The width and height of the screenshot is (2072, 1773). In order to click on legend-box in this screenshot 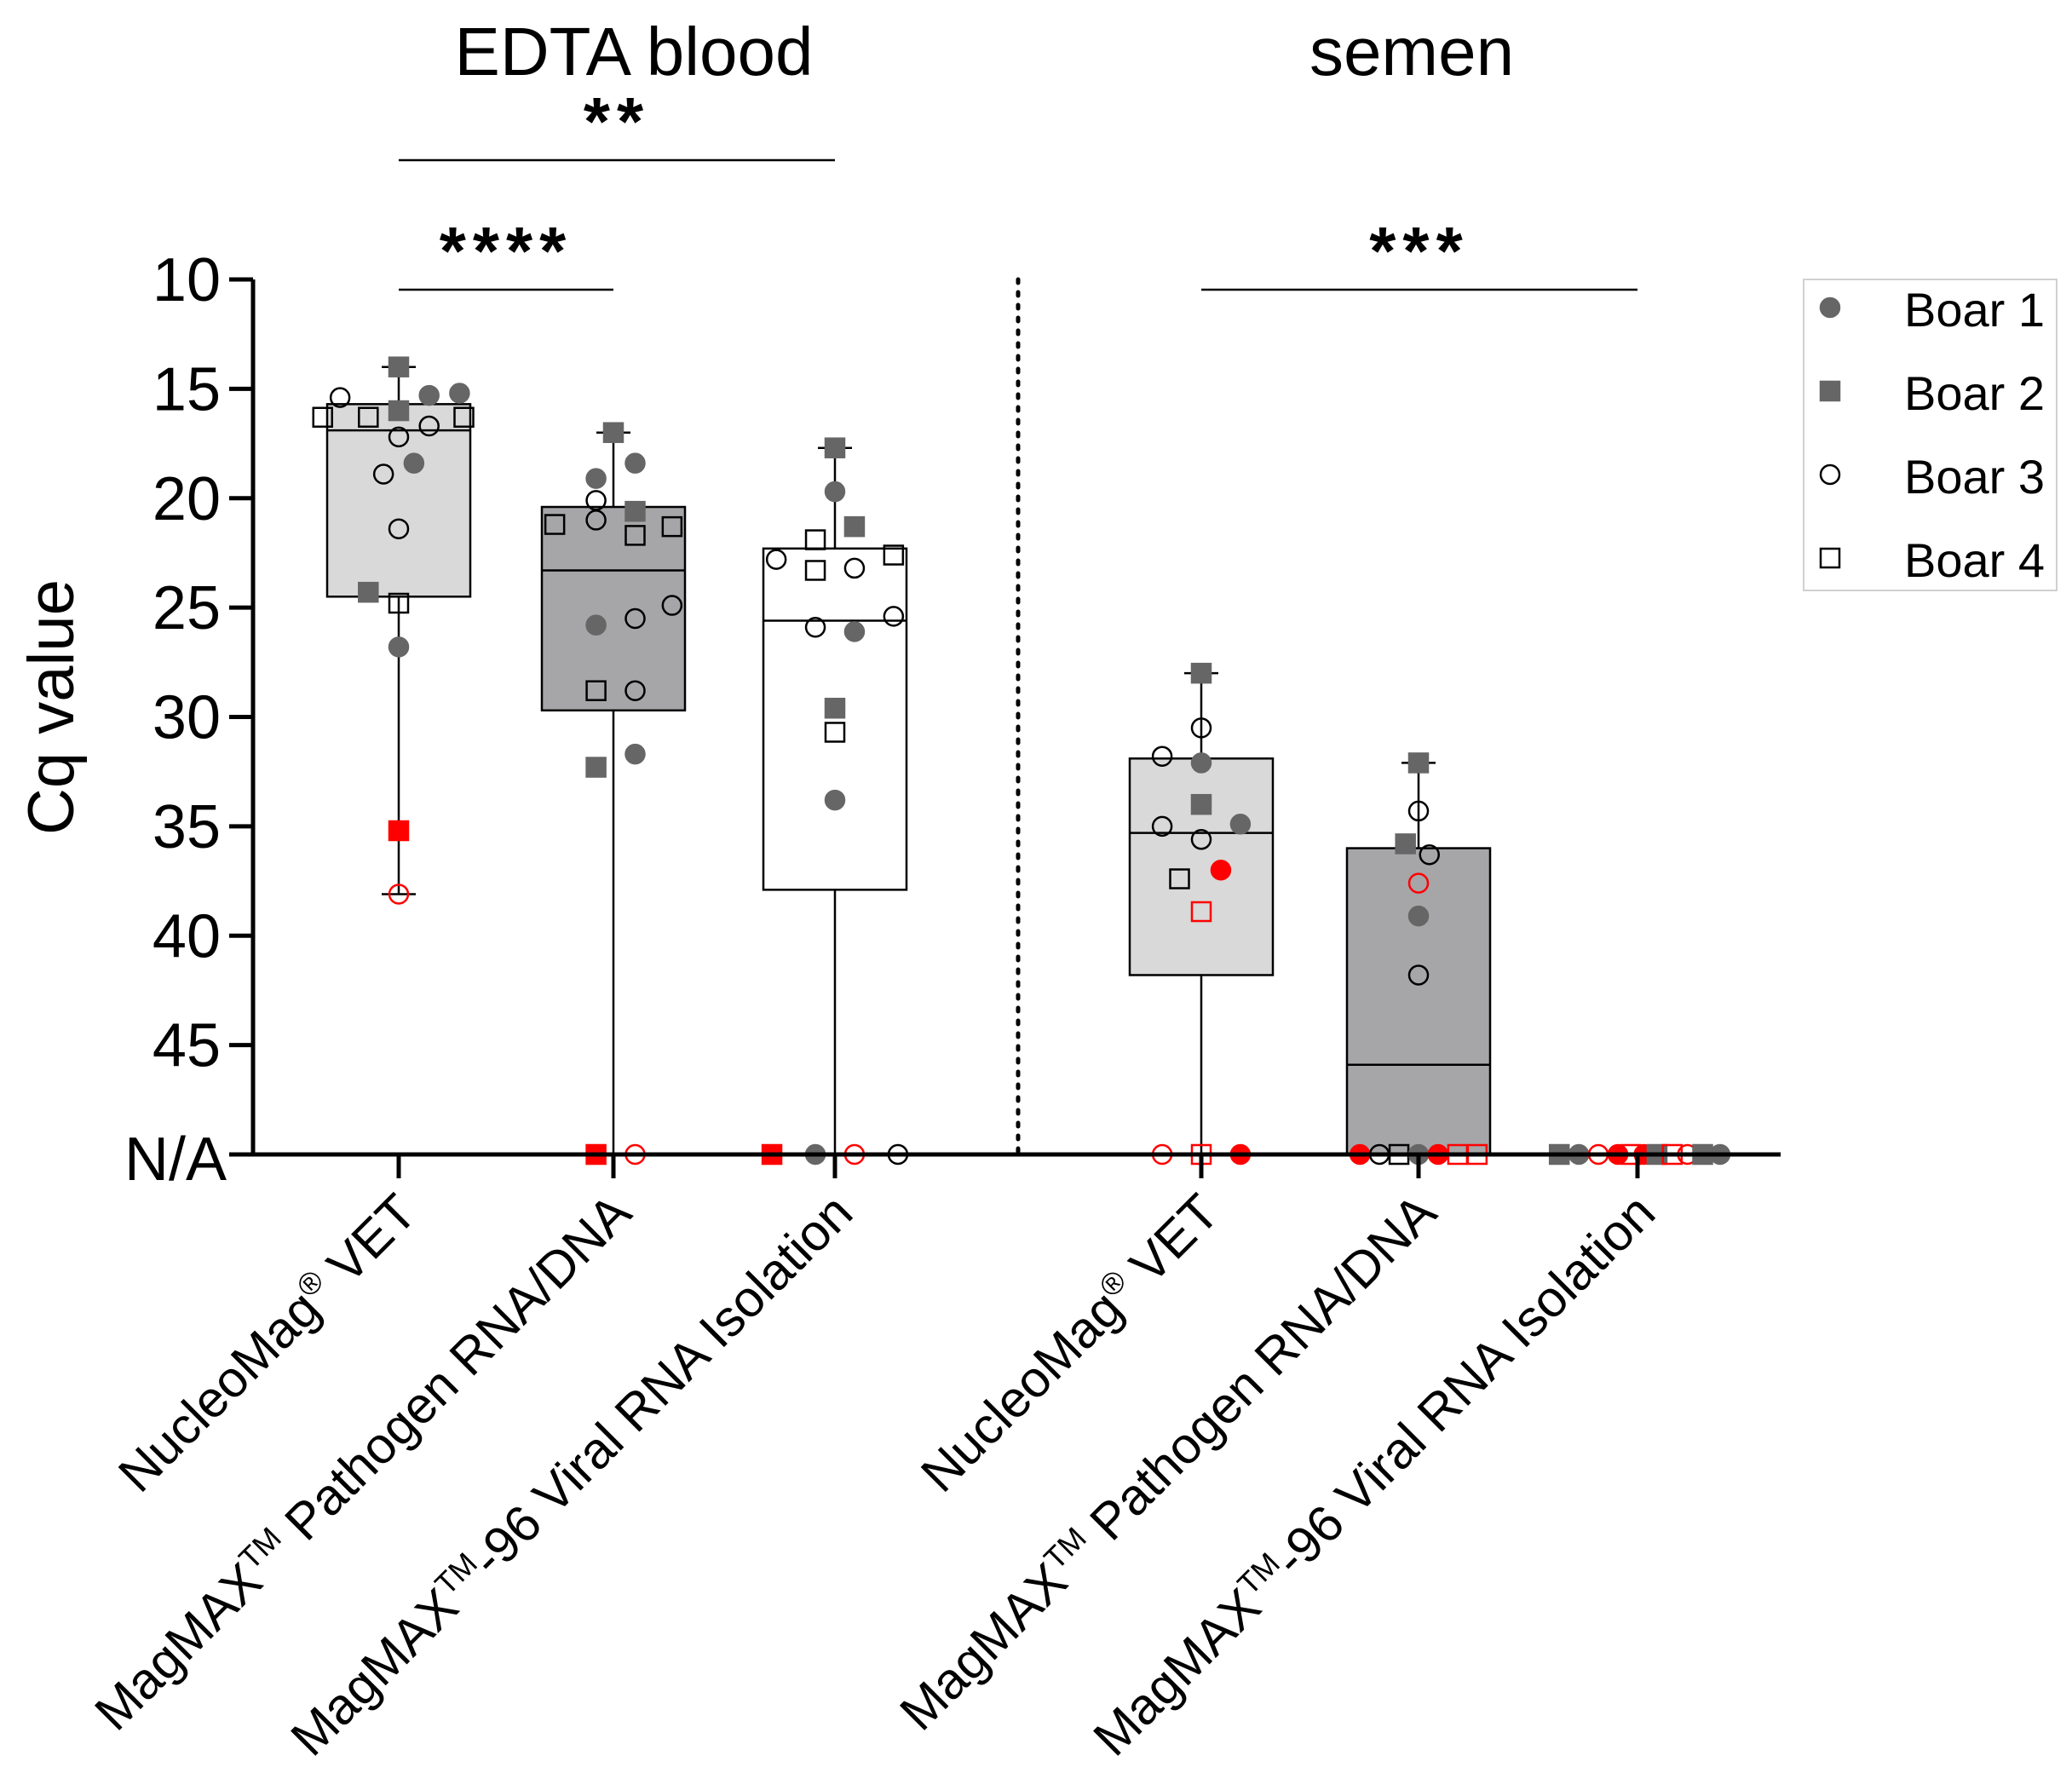, I will do `click(1931, 435)`.